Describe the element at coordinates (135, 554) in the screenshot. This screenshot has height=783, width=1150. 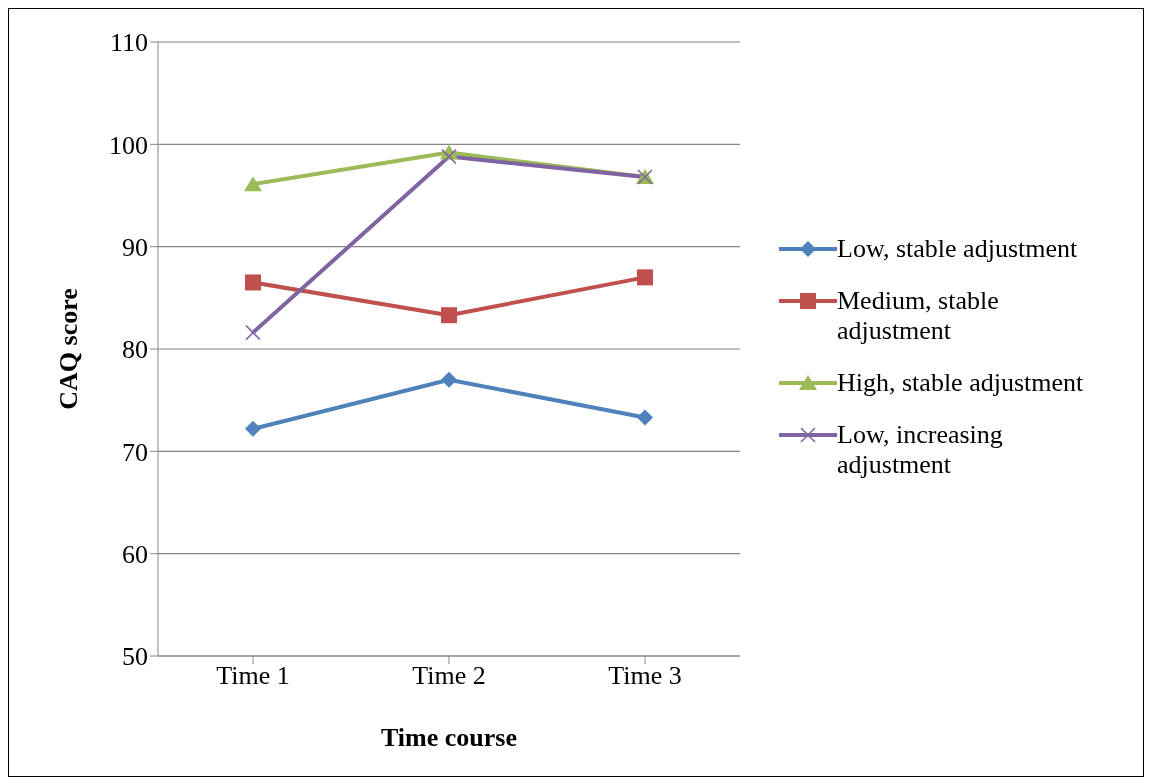
I see `y-tick-label: 60` at that location.